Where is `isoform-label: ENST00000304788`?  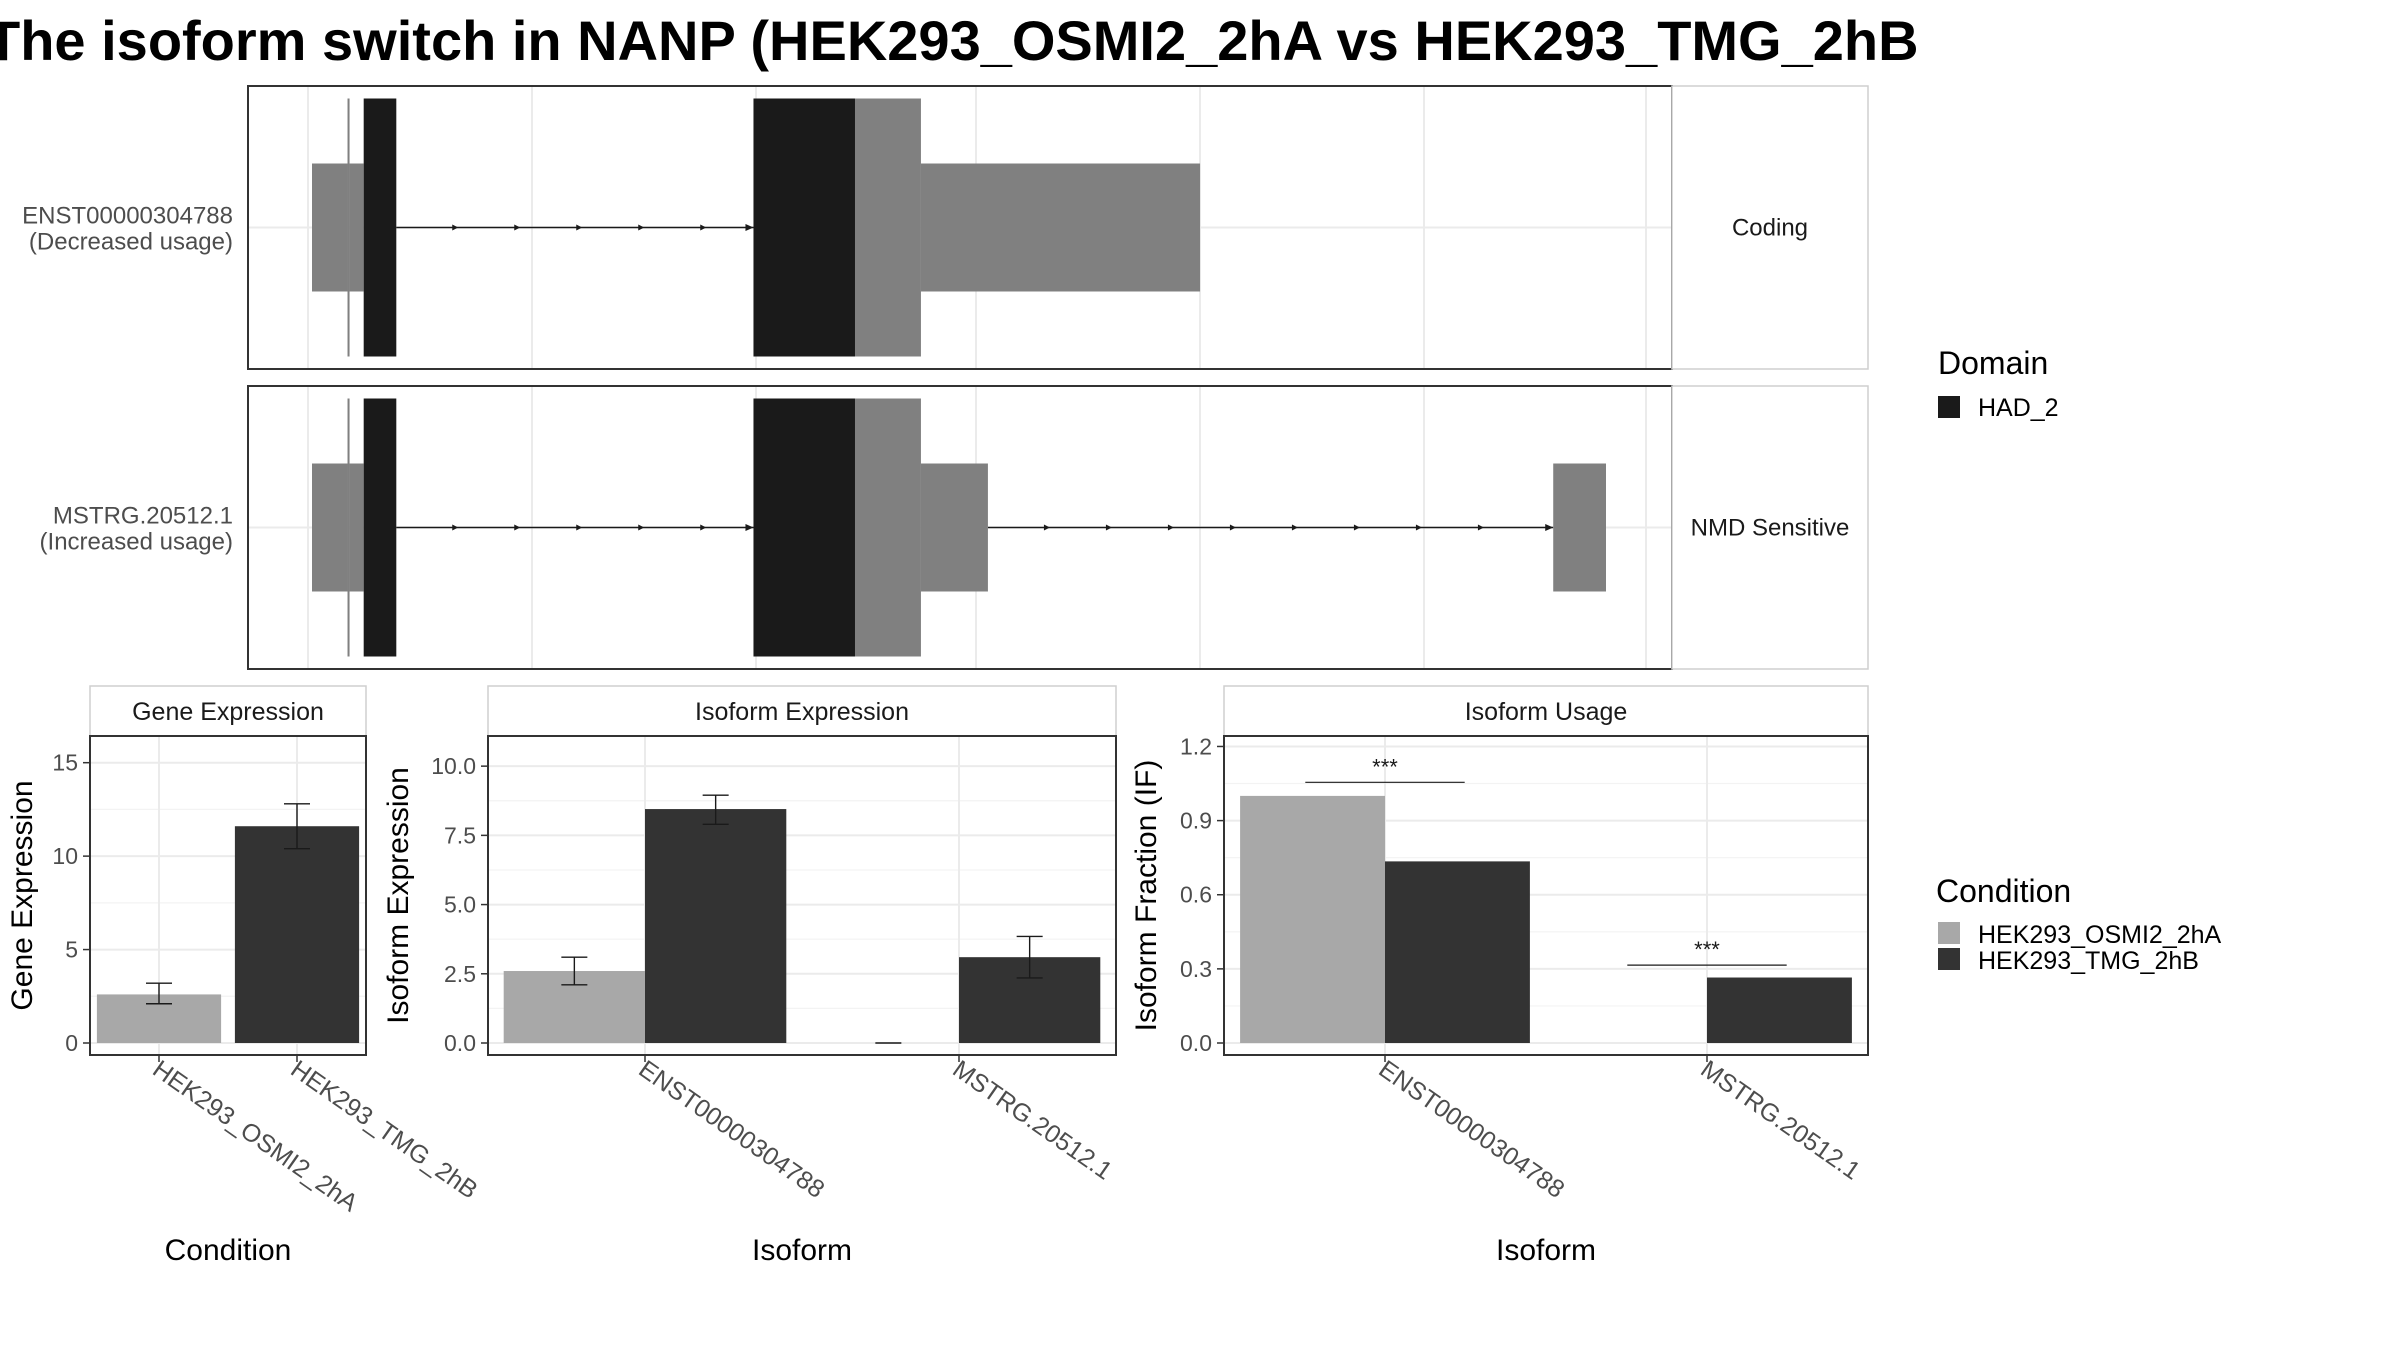 isoform-label: ENST00000304788 is located at coordinates (127, 216).